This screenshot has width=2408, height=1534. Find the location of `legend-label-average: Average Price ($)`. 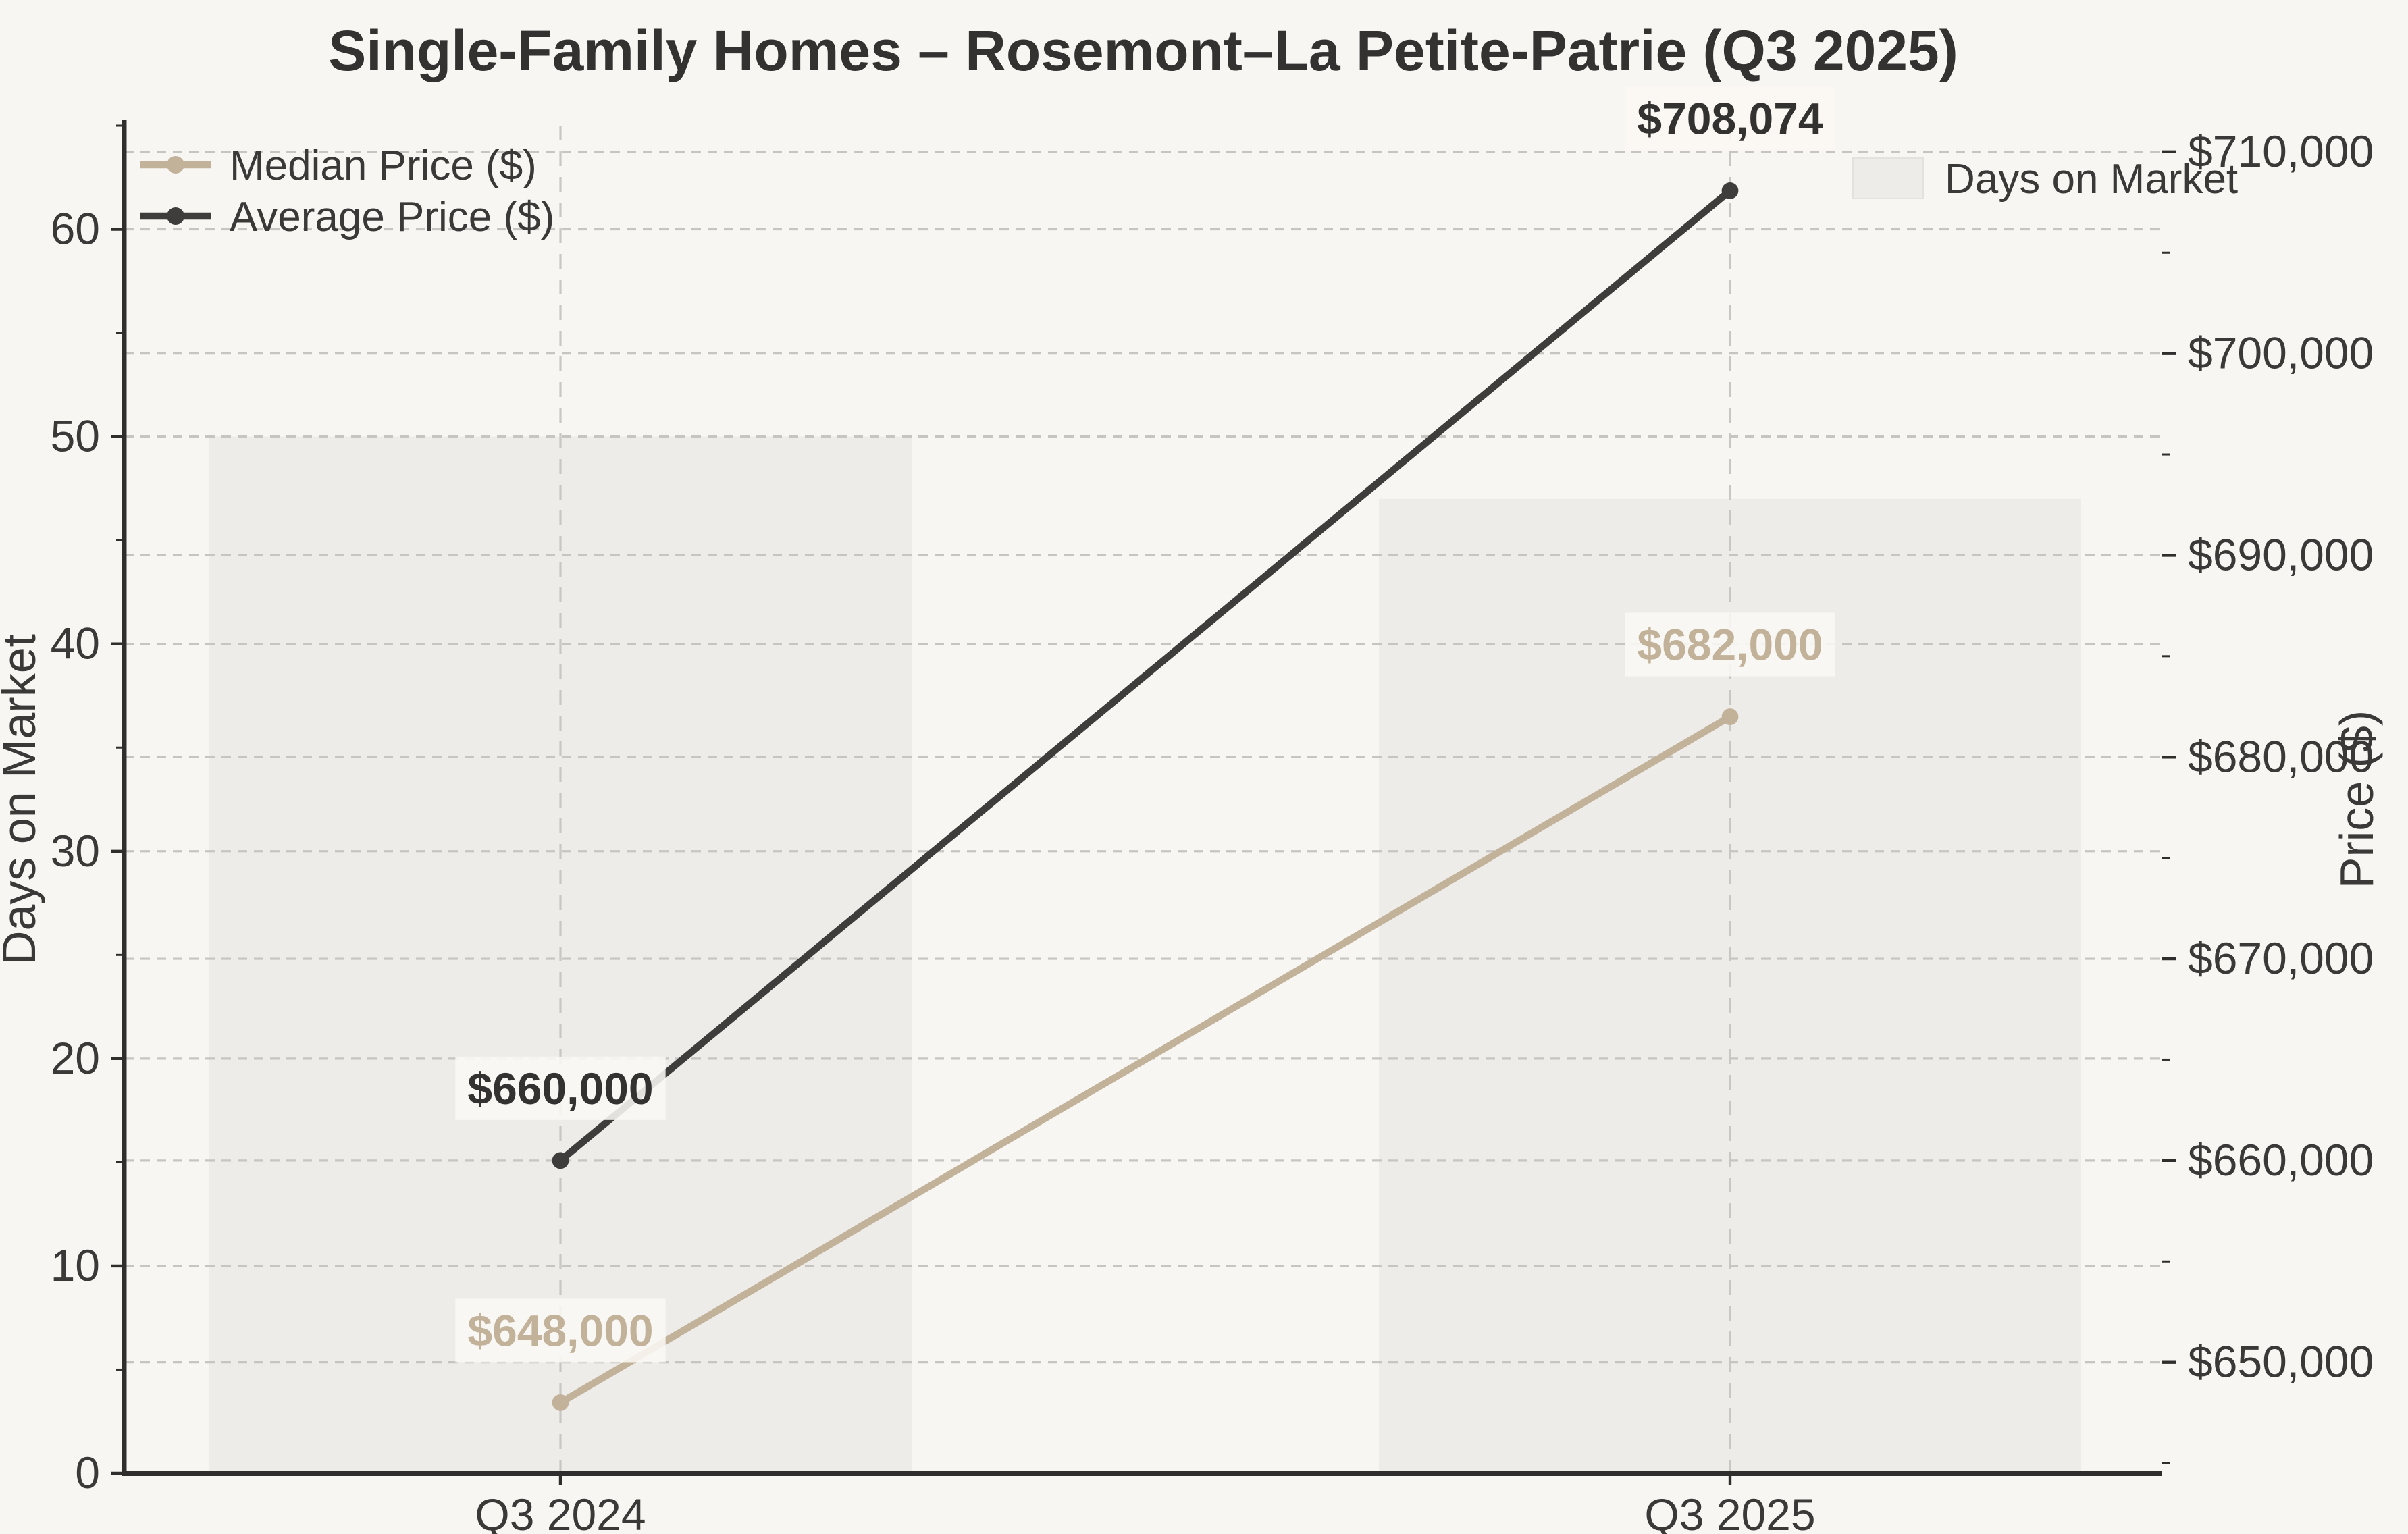

legend-label-average: Average Price ($) is located at coordinates (392, 217).